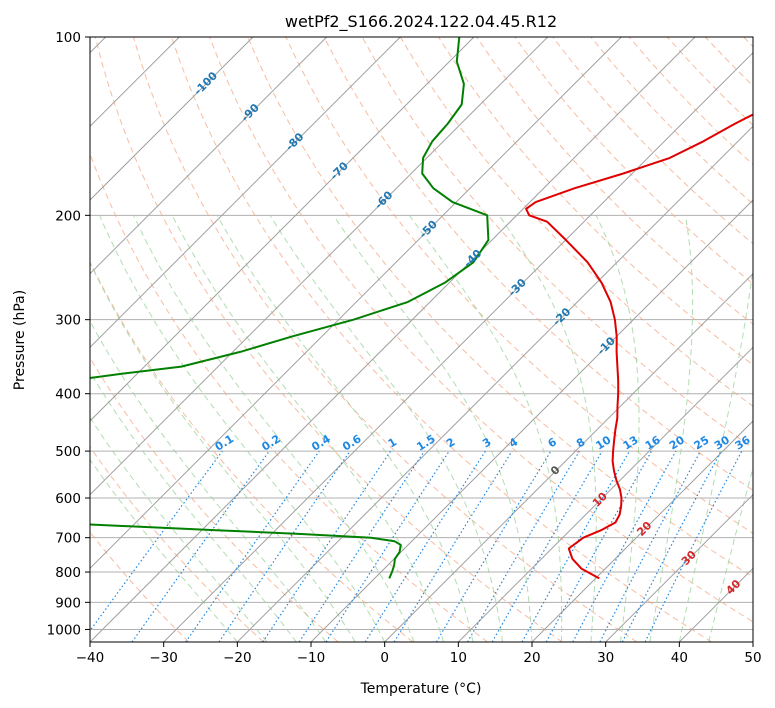 The image size is (775, 708). Describe the element at coordinates (679, 658) in the screenshot. I see `x-tick-label: 40` at that location.